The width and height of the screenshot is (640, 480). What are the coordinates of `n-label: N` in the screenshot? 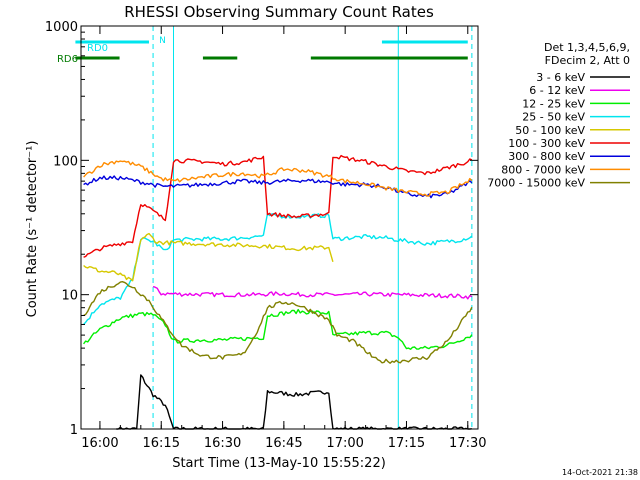 It's located at (162, 41).